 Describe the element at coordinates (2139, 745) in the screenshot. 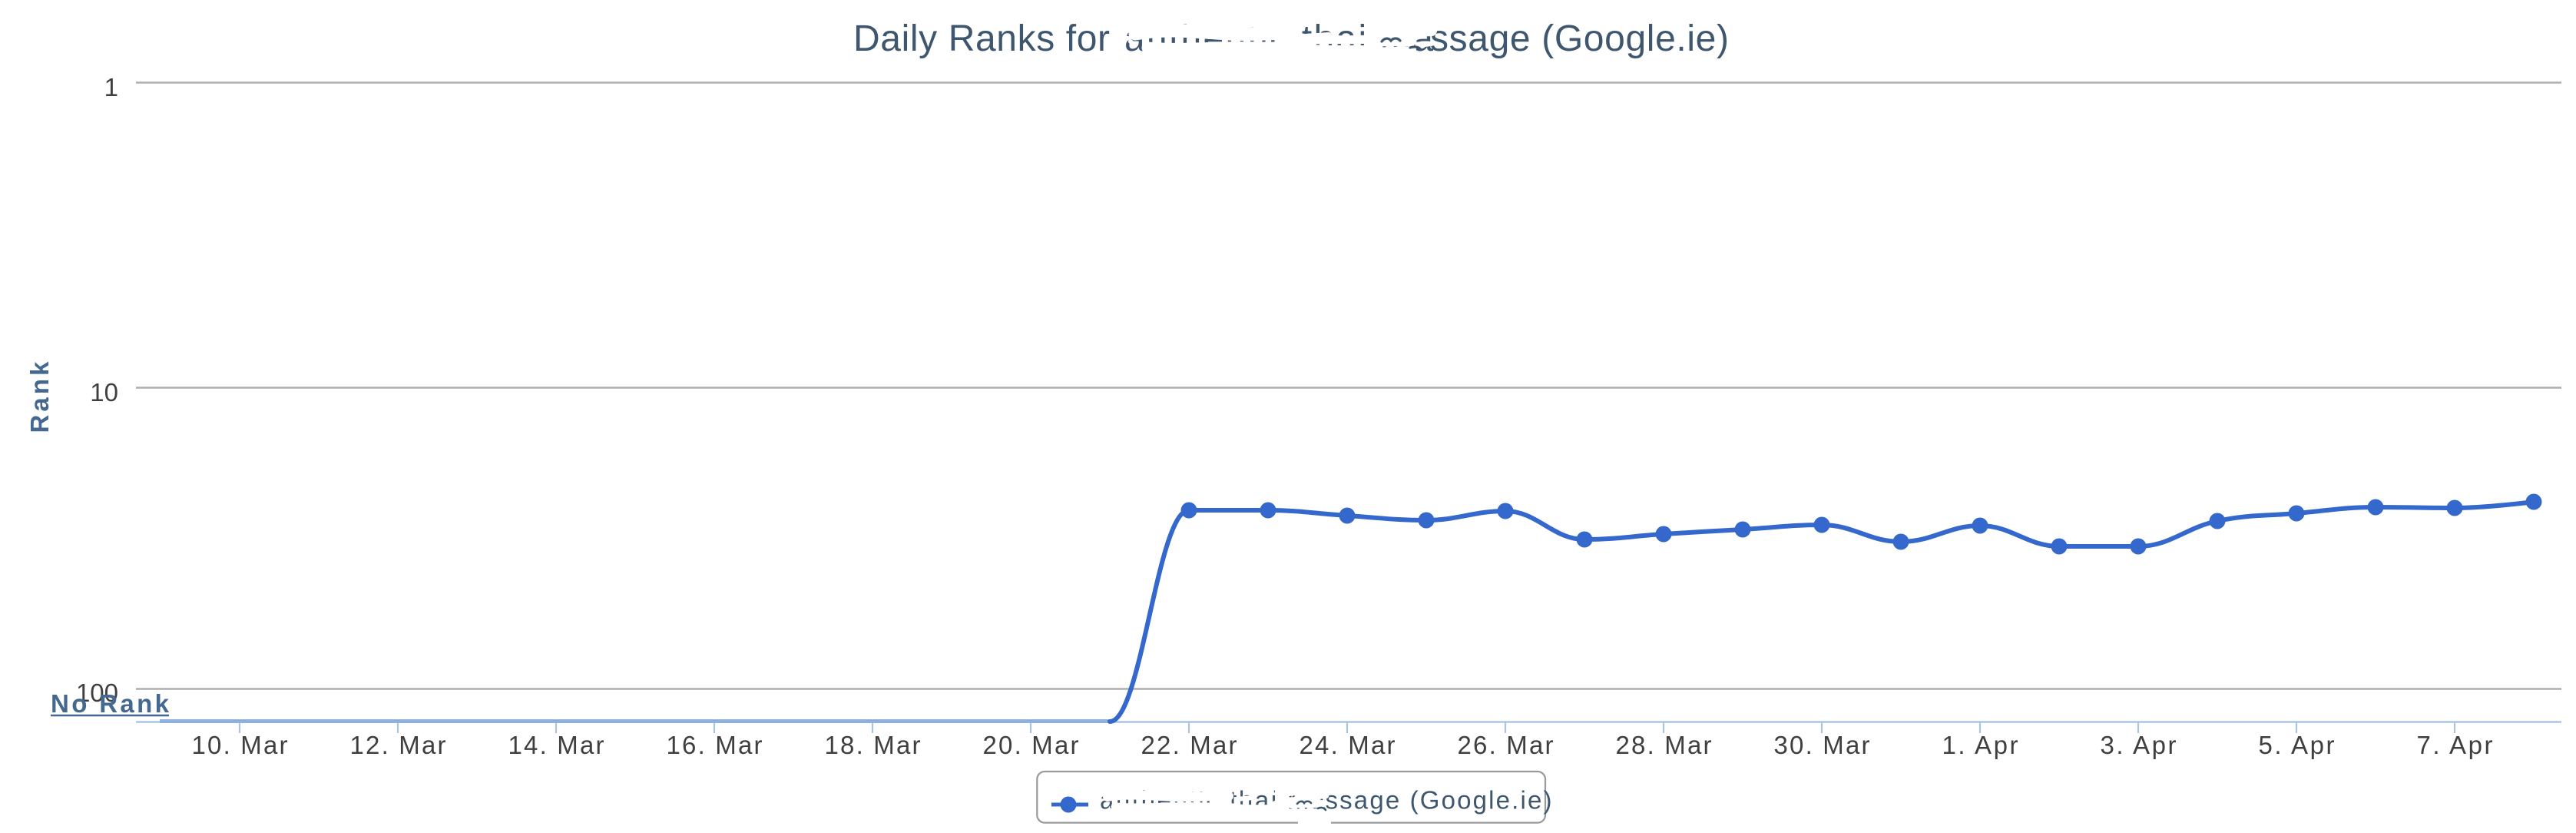

I see `svg-text: 3. Apr` at that location.